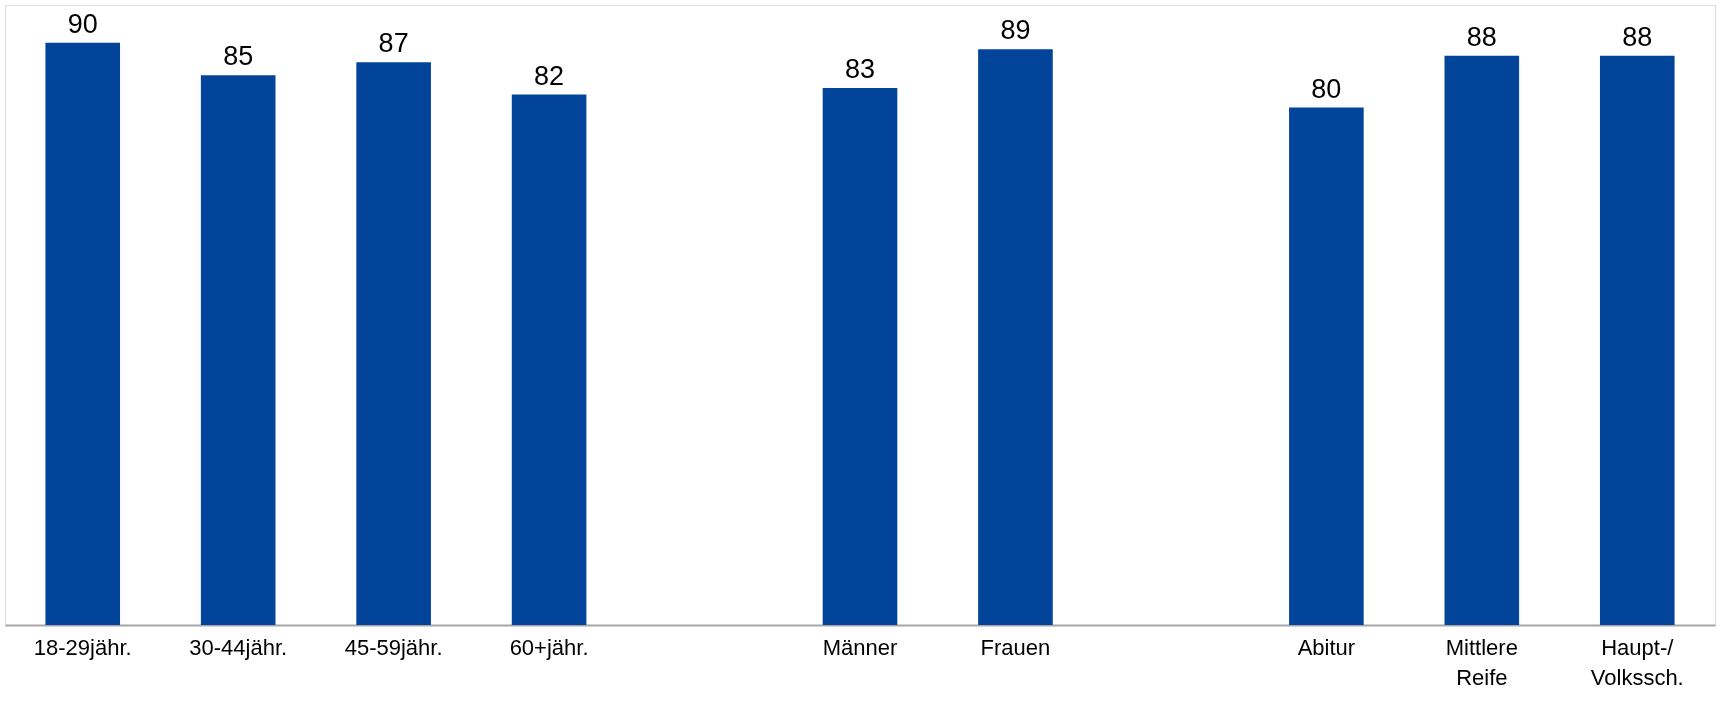 This screenshot has height=719, width=1735. I want to click on x-tick-label: 18-29jähr., so click(82, 647).